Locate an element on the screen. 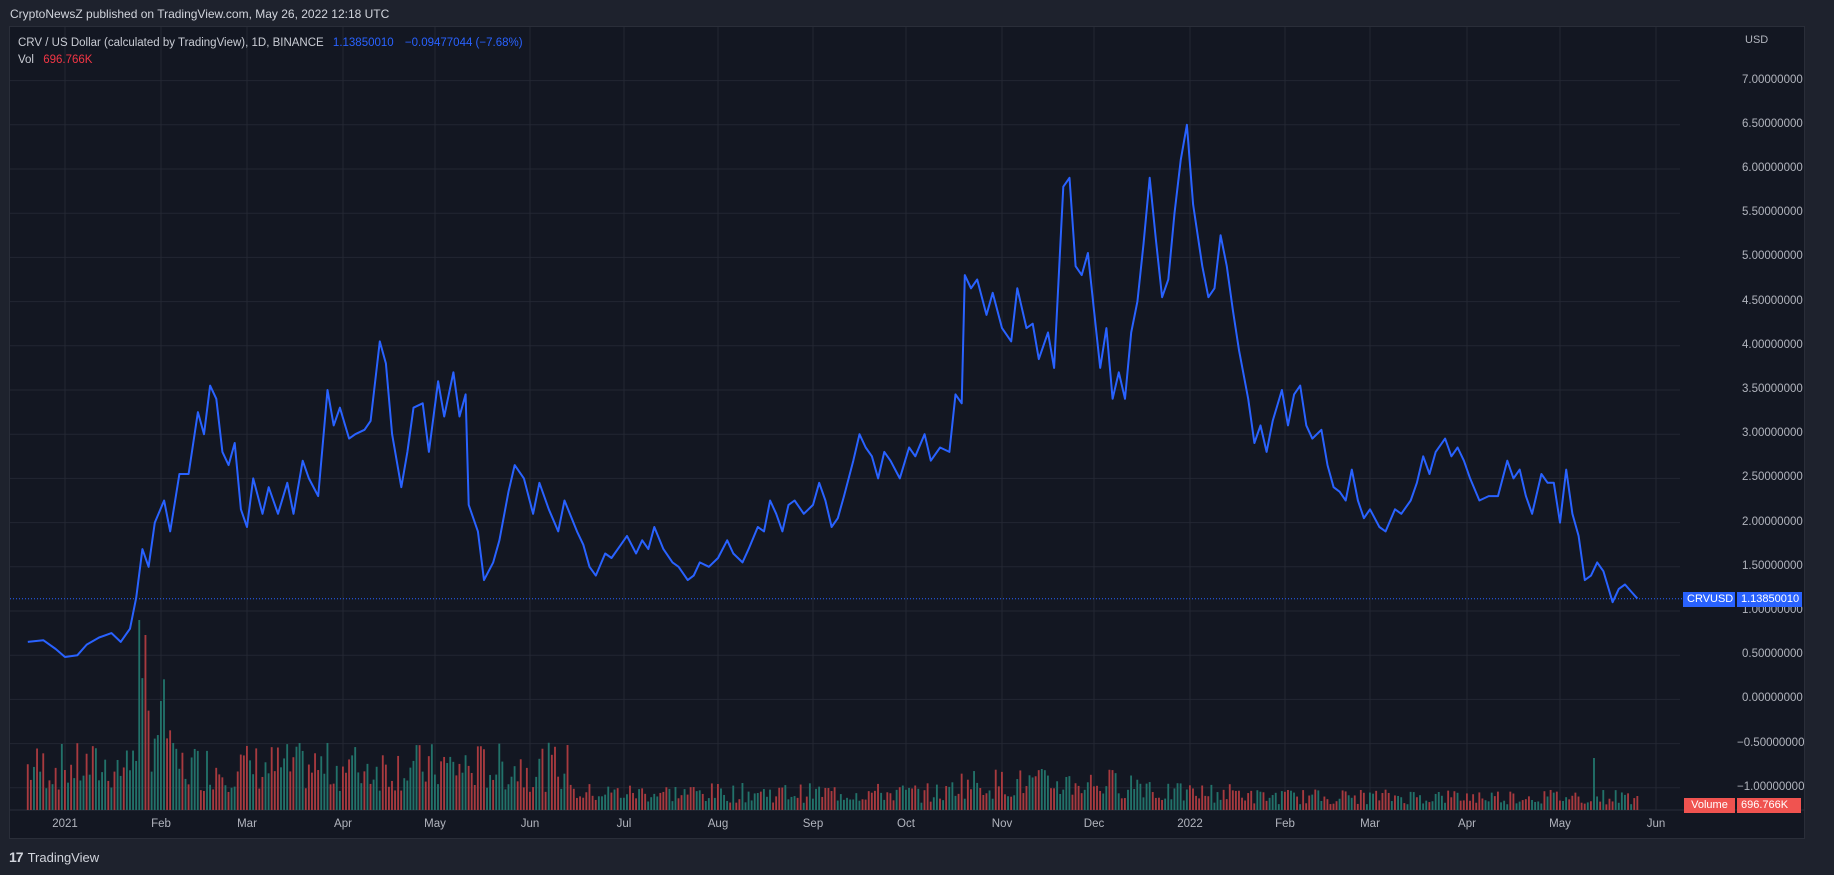  time-tick: May is located at coordinates (435, 824).